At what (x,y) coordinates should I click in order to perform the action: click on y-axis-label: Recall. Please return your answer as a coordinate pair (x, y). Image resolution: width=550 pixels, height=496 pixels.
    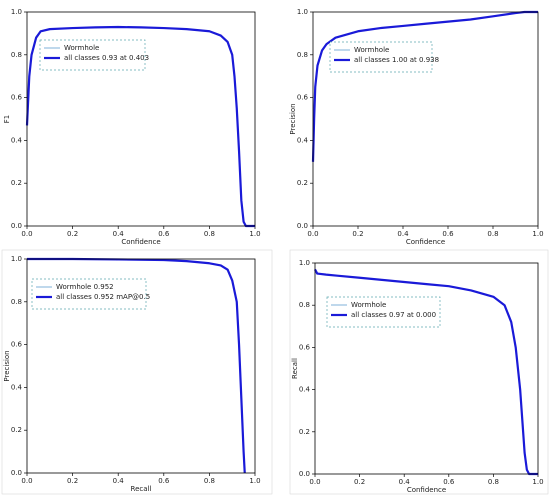
    Looking at the image, I should click on (295, 368).